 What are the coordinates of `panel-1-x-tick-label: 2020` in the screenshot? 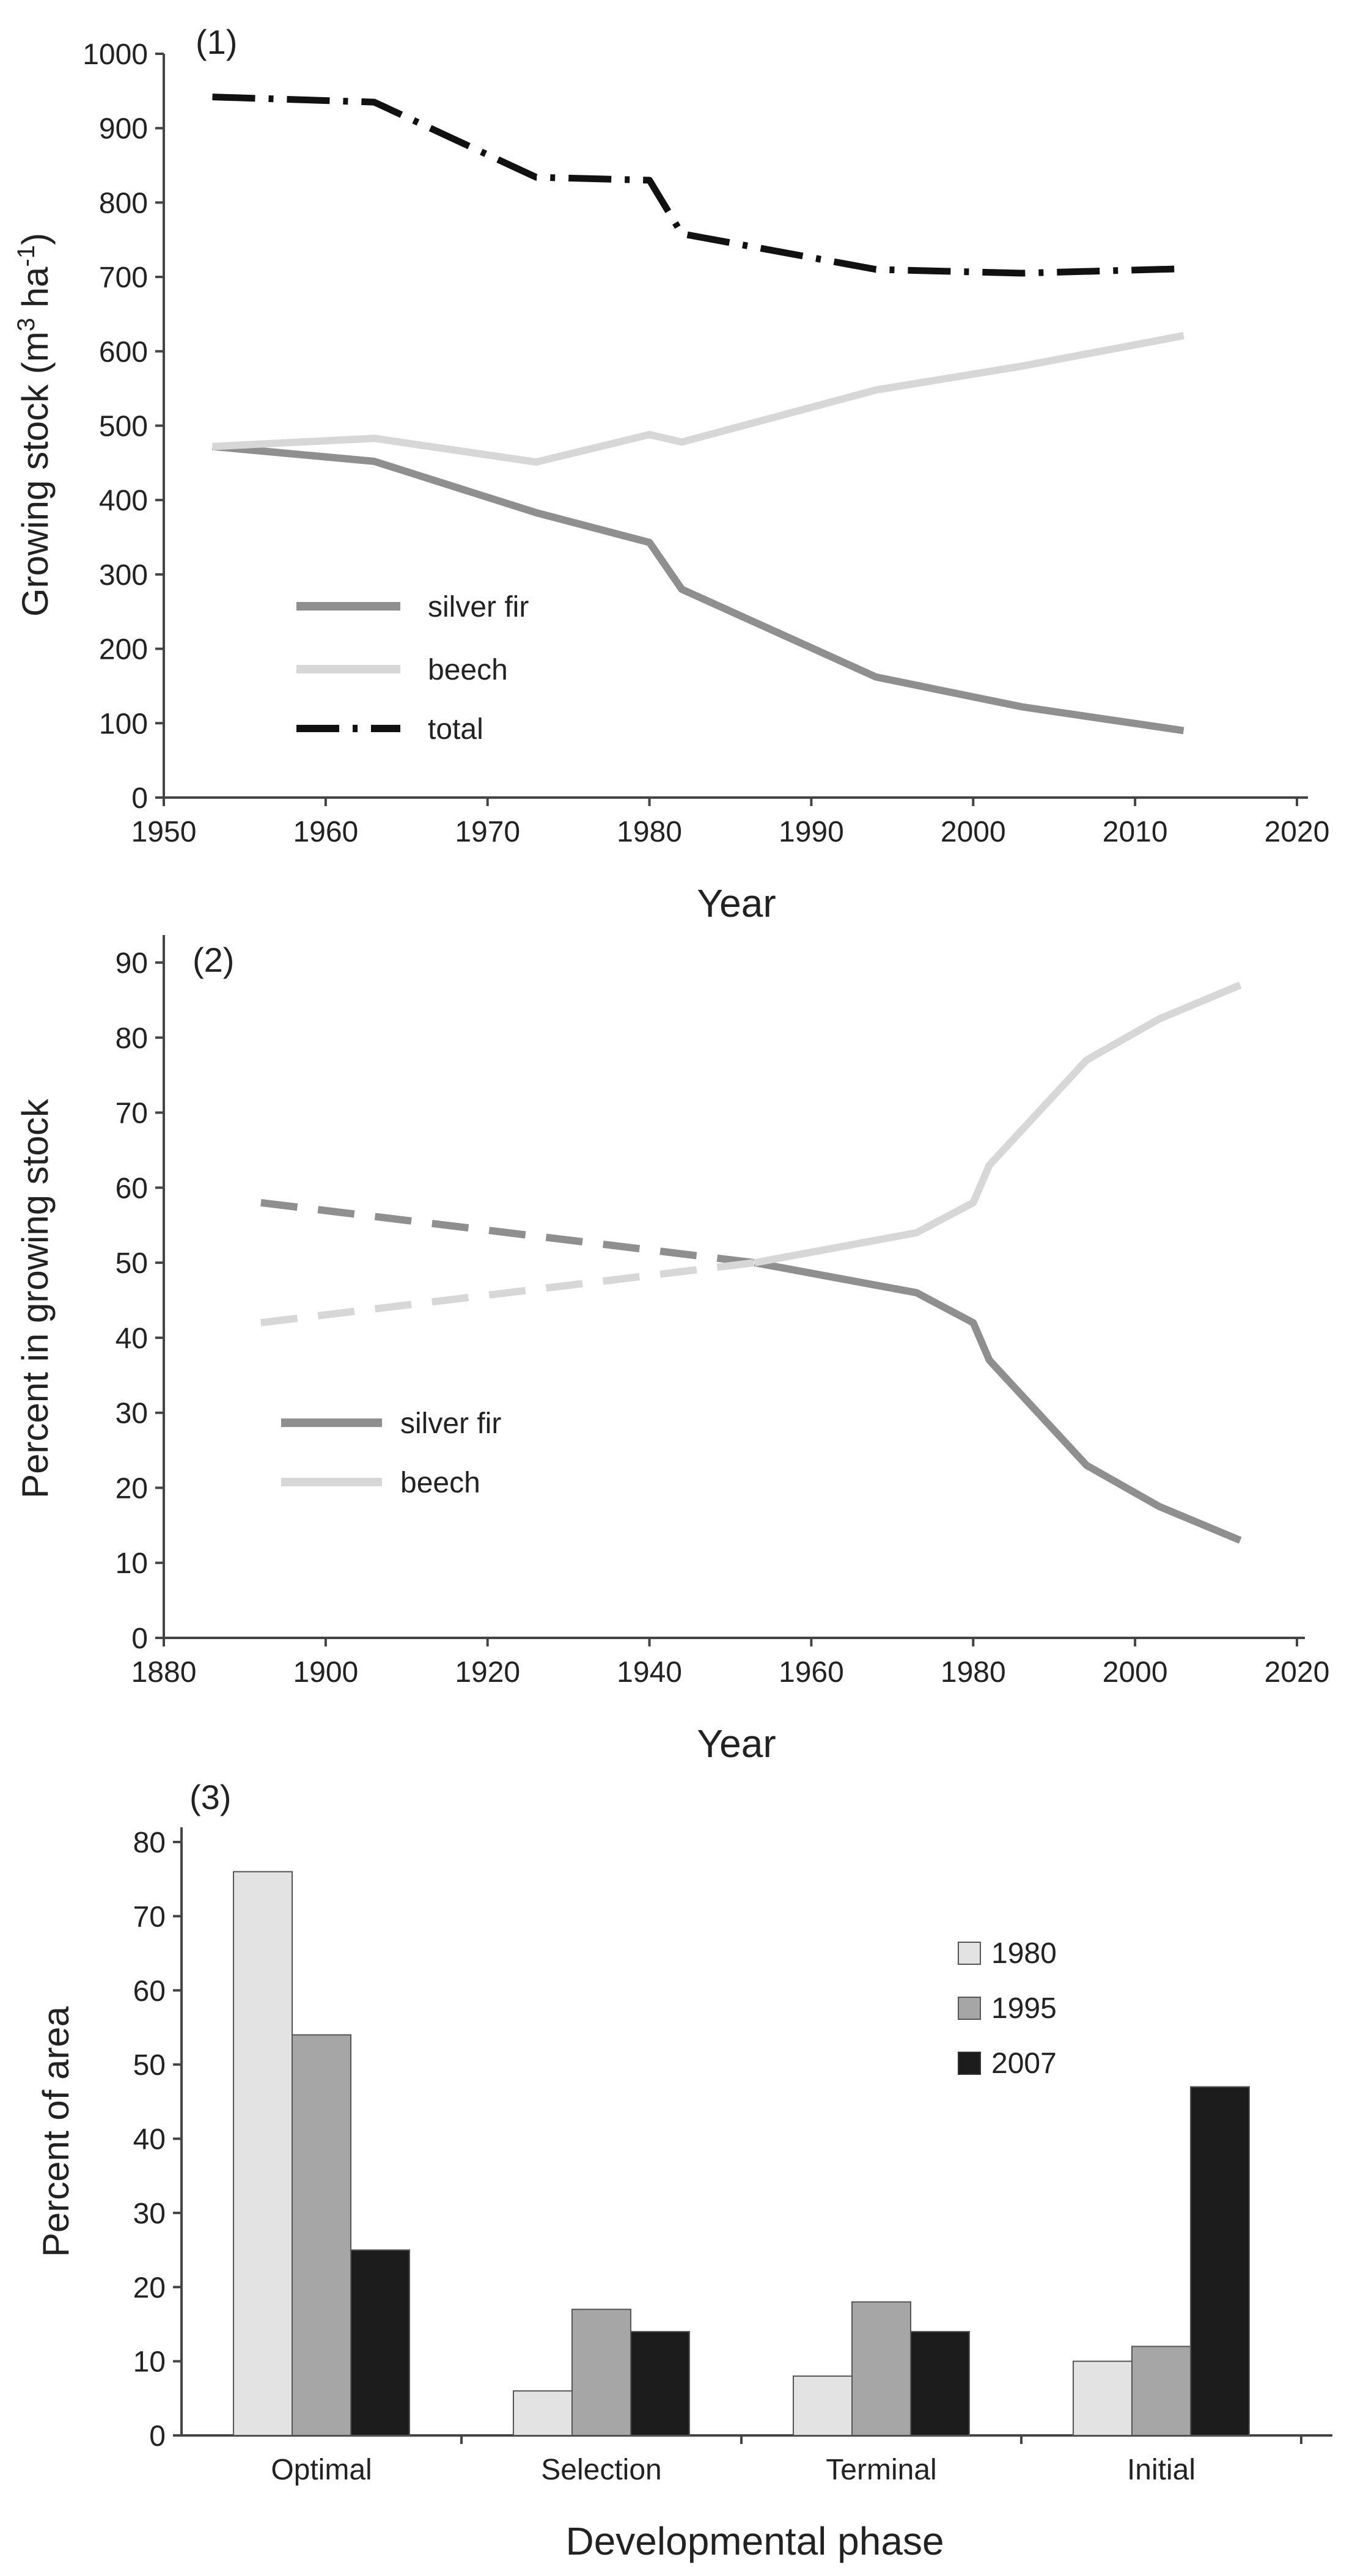 It's located at (1297, 832).